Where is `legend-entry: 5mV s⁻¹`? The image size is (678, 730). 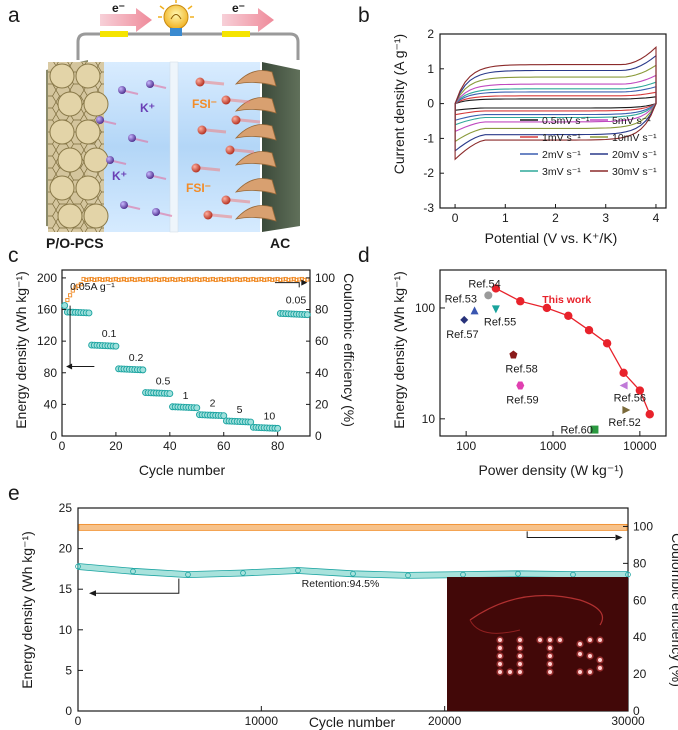 legend-entry: 5mV s⁻¹ is located at coordinates (631, 121).